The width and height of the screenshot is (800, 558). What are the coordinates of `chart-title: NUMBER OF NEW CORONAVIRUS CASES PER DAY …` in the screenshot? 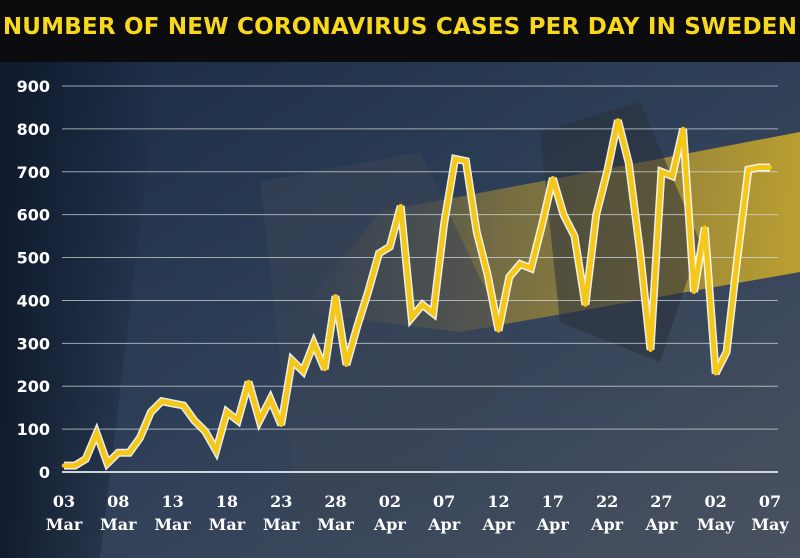 It's located at (400, 27).